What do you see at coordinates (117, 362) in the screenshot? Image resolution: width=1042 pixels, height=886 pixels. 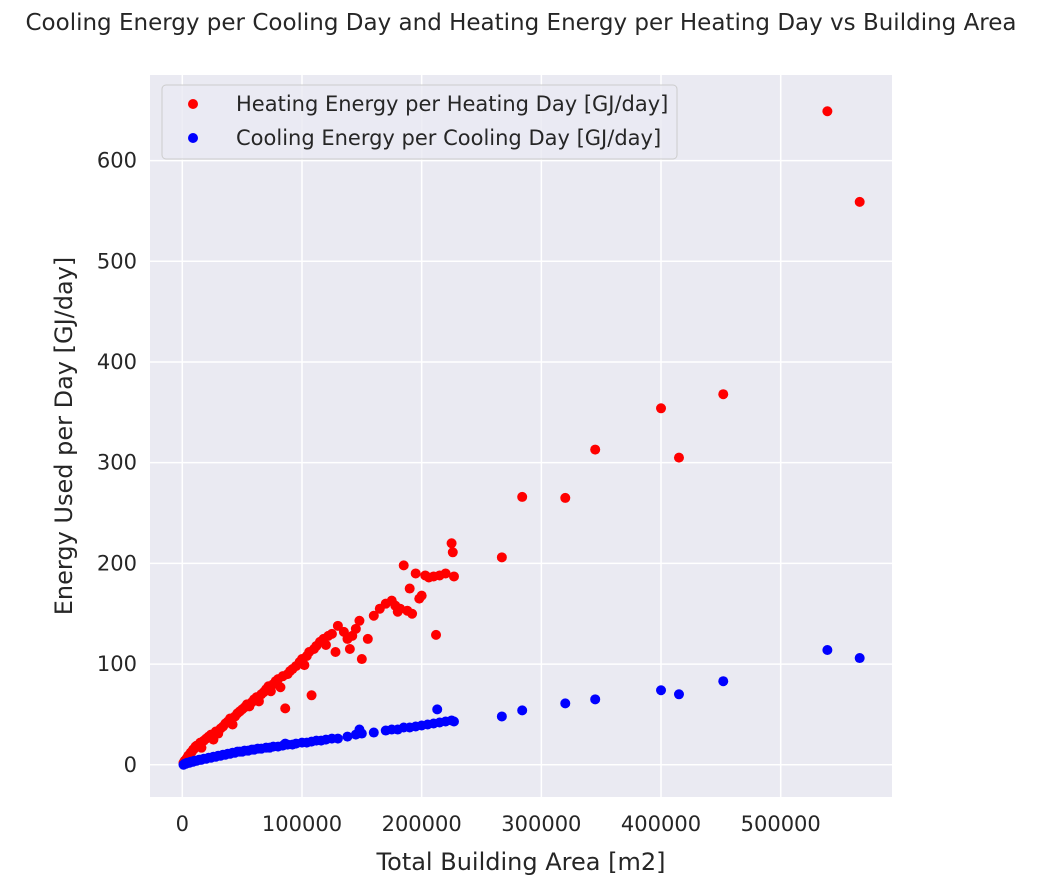 I see `y-tick-label: 400` at bounding box center [117, 362].